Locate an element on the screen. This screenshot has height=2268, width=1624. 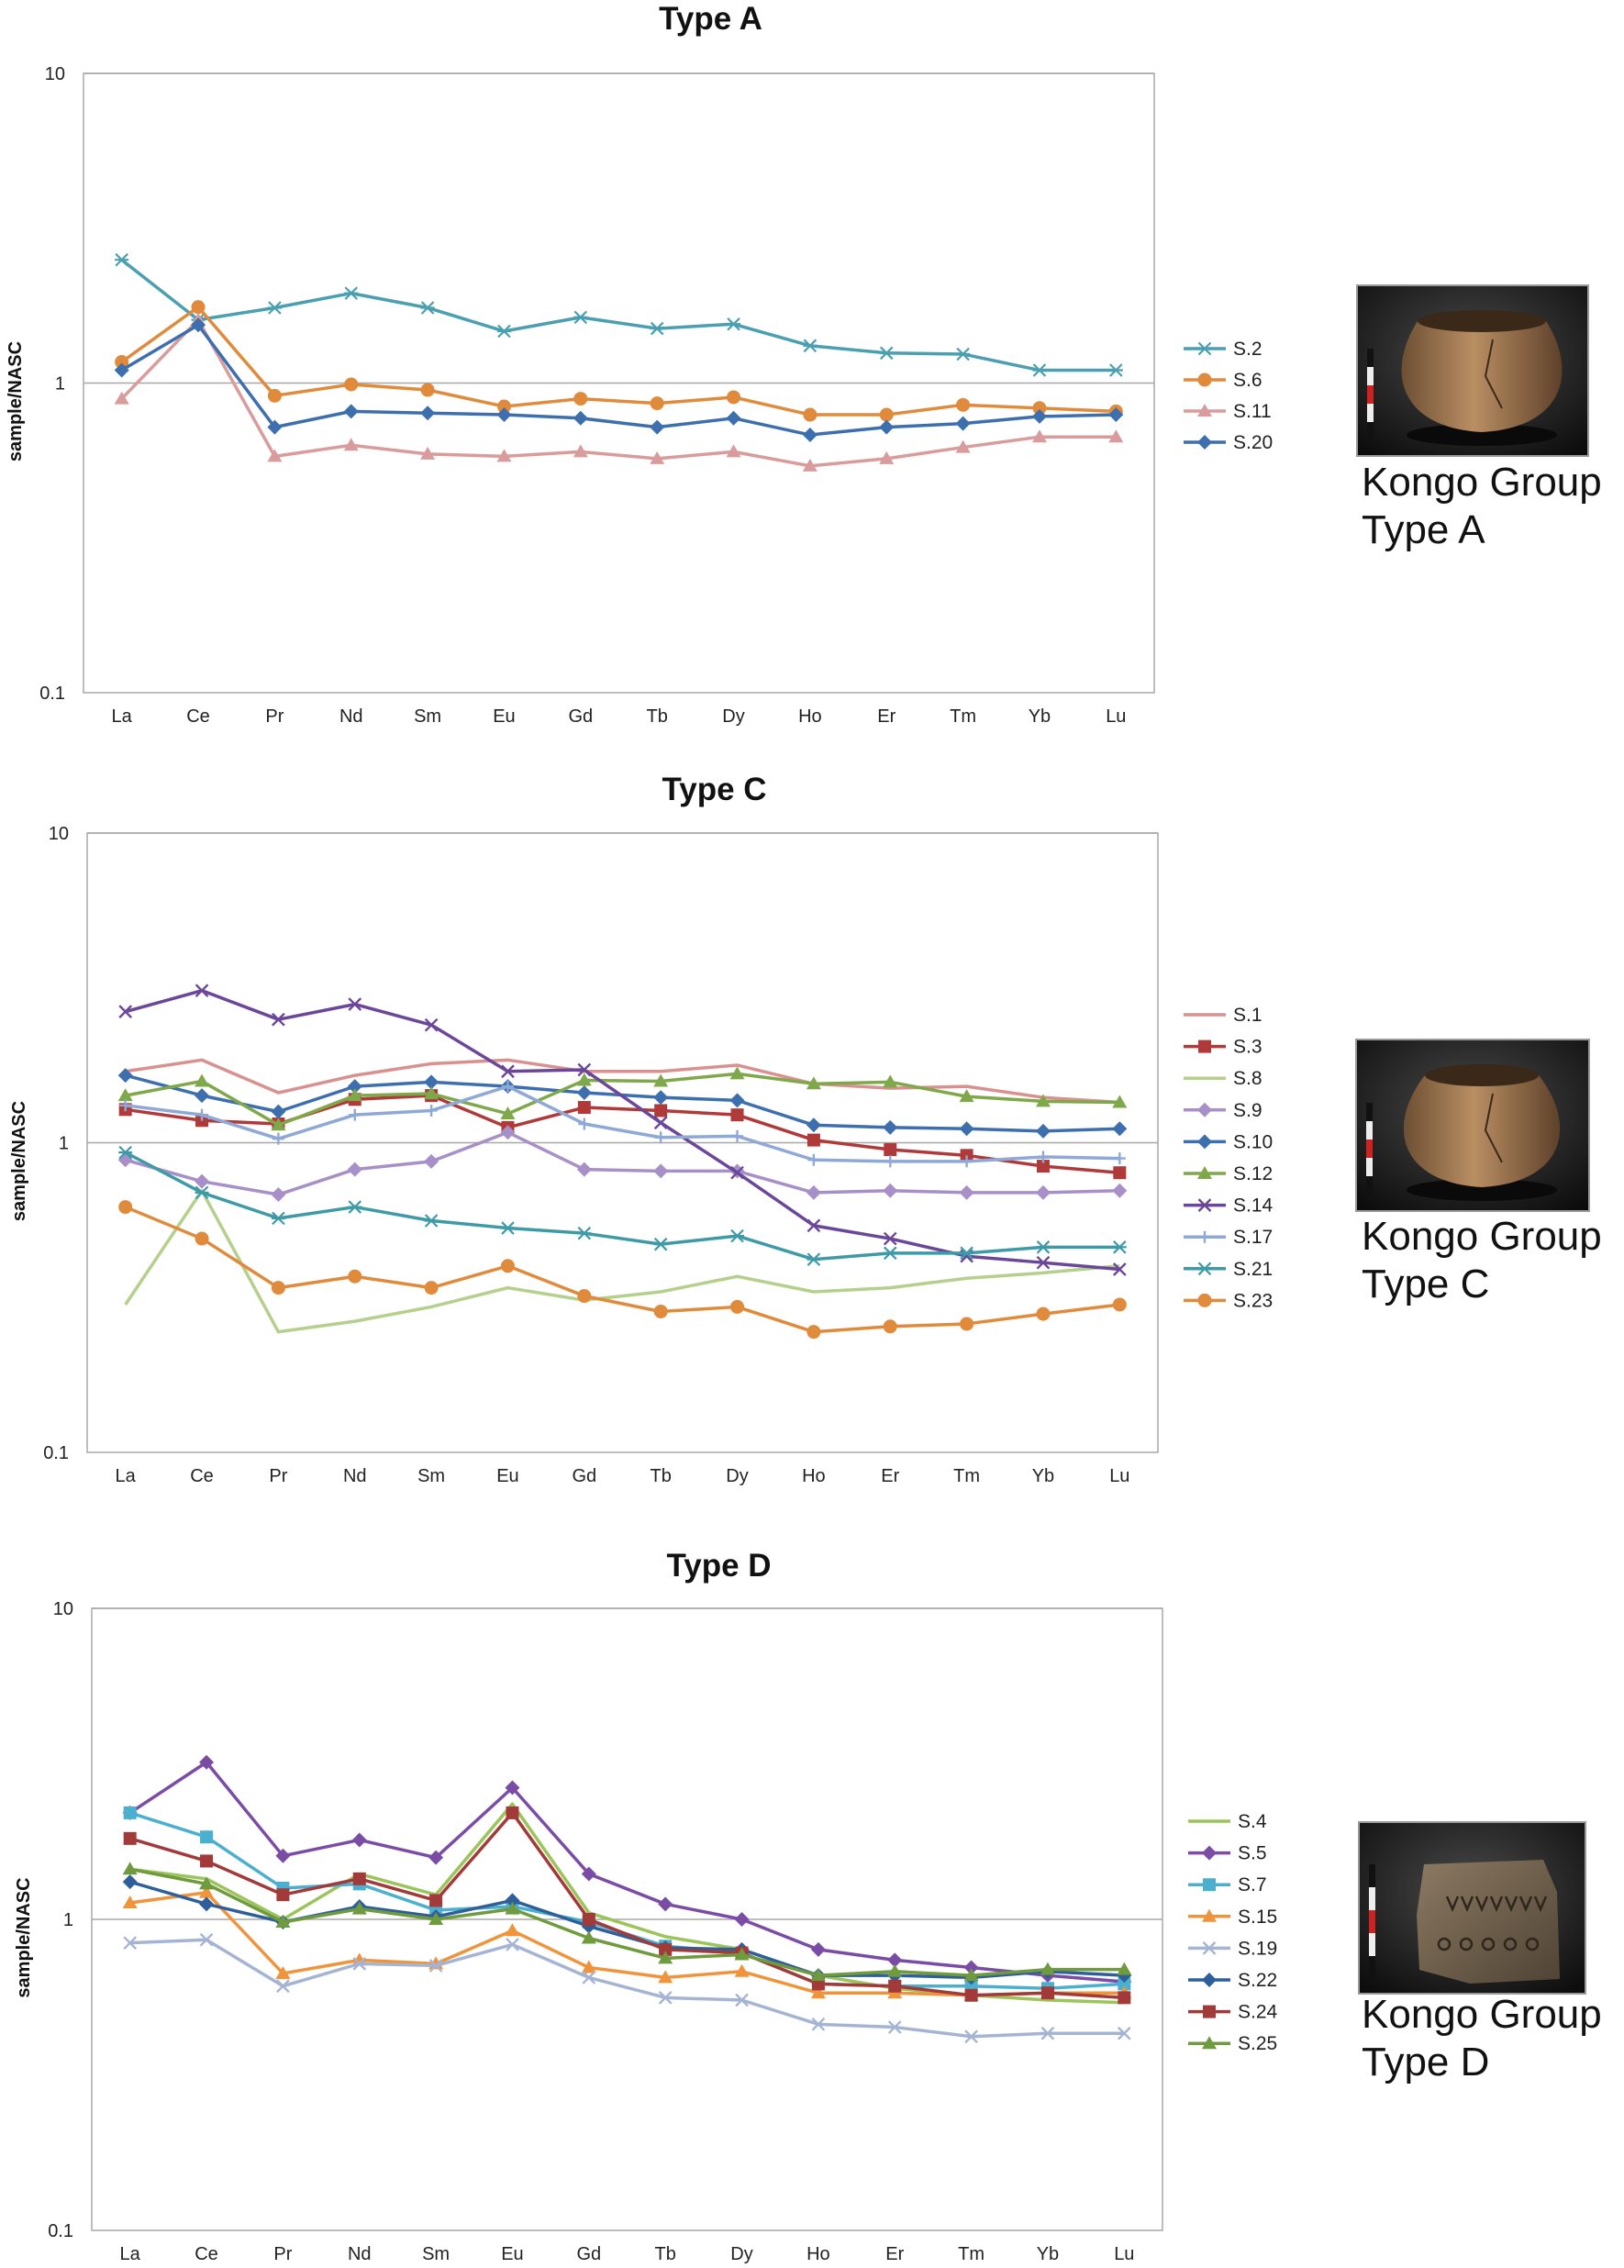
artifact-photo is located at coordinates (1472, 1125).